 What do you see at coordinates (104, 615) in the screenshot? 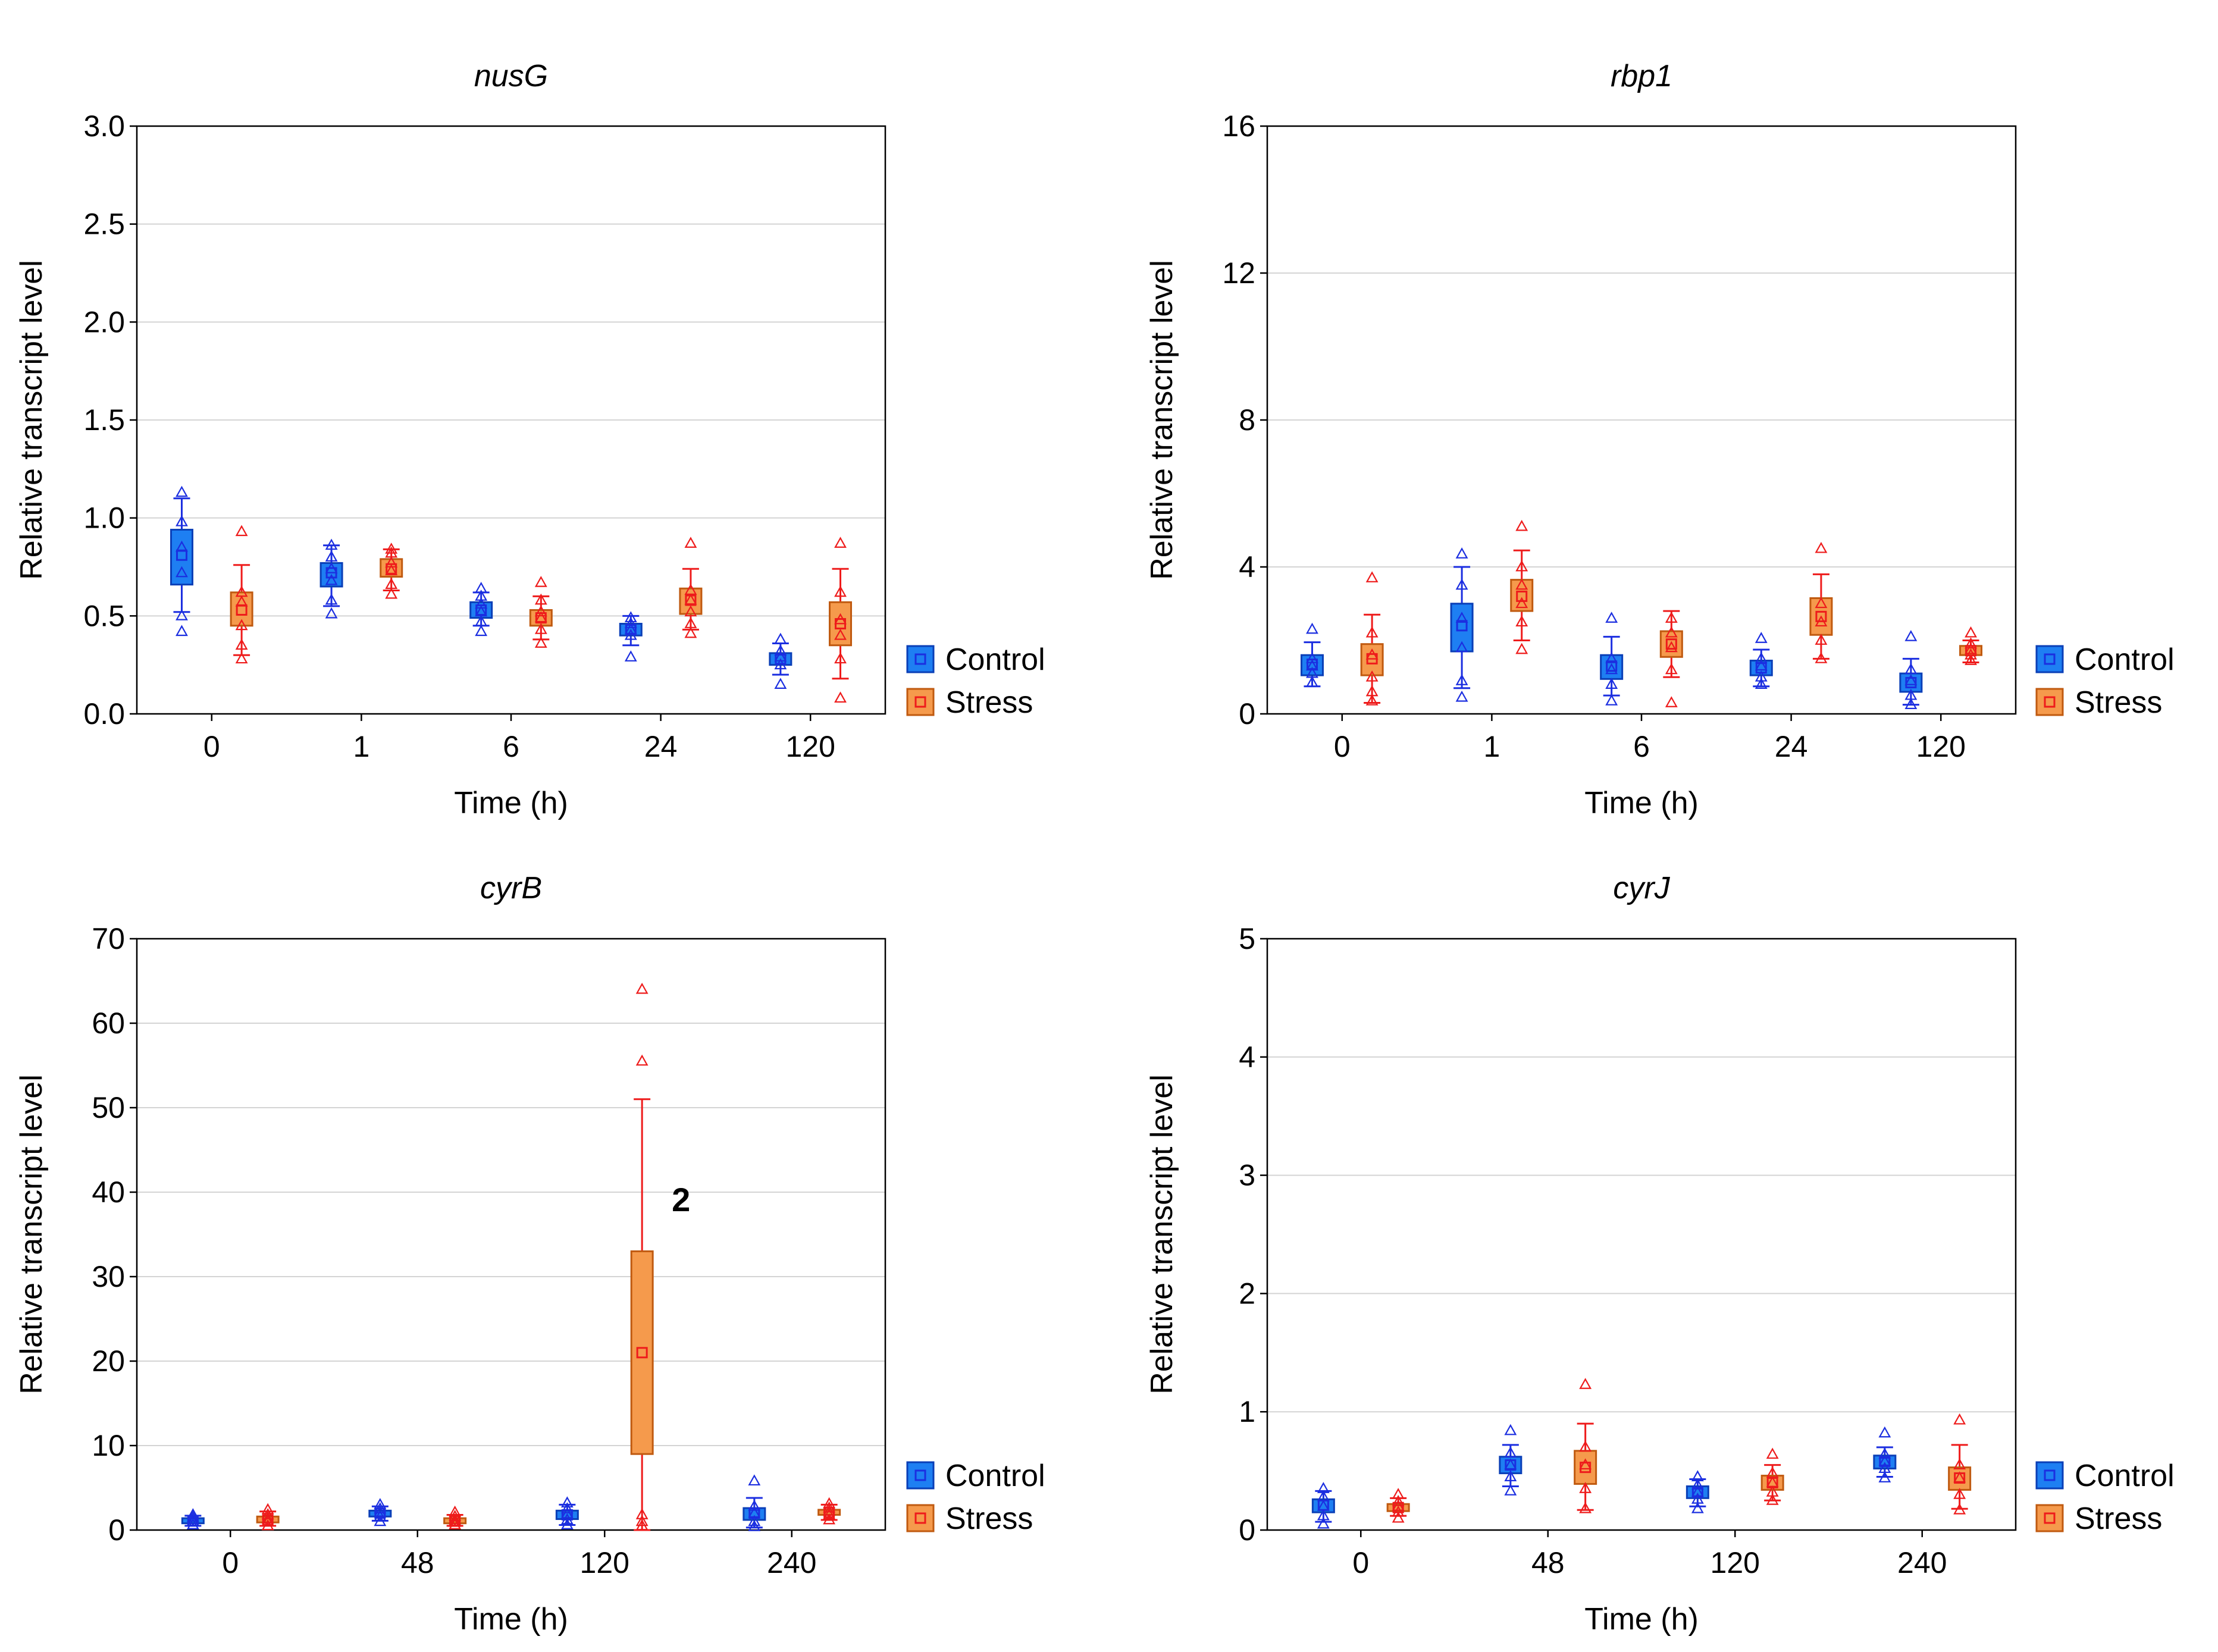
I see `y-tick-label: 0.5` at bounding box center [104, 615].